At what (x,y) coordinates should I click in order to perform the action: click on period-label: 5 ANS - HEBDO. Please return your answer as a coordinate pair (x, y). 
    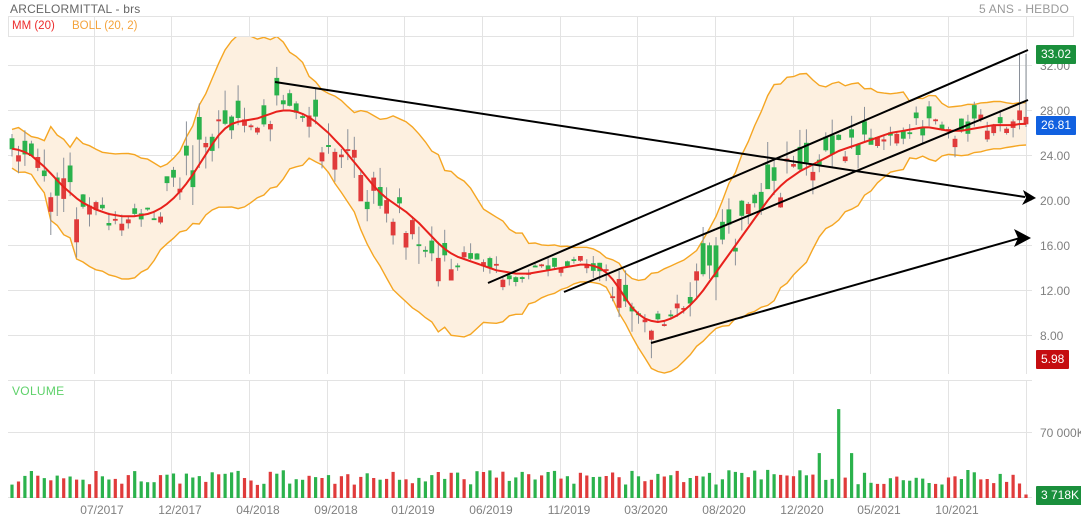
    Looking at the image, I should click on (1024, 9).